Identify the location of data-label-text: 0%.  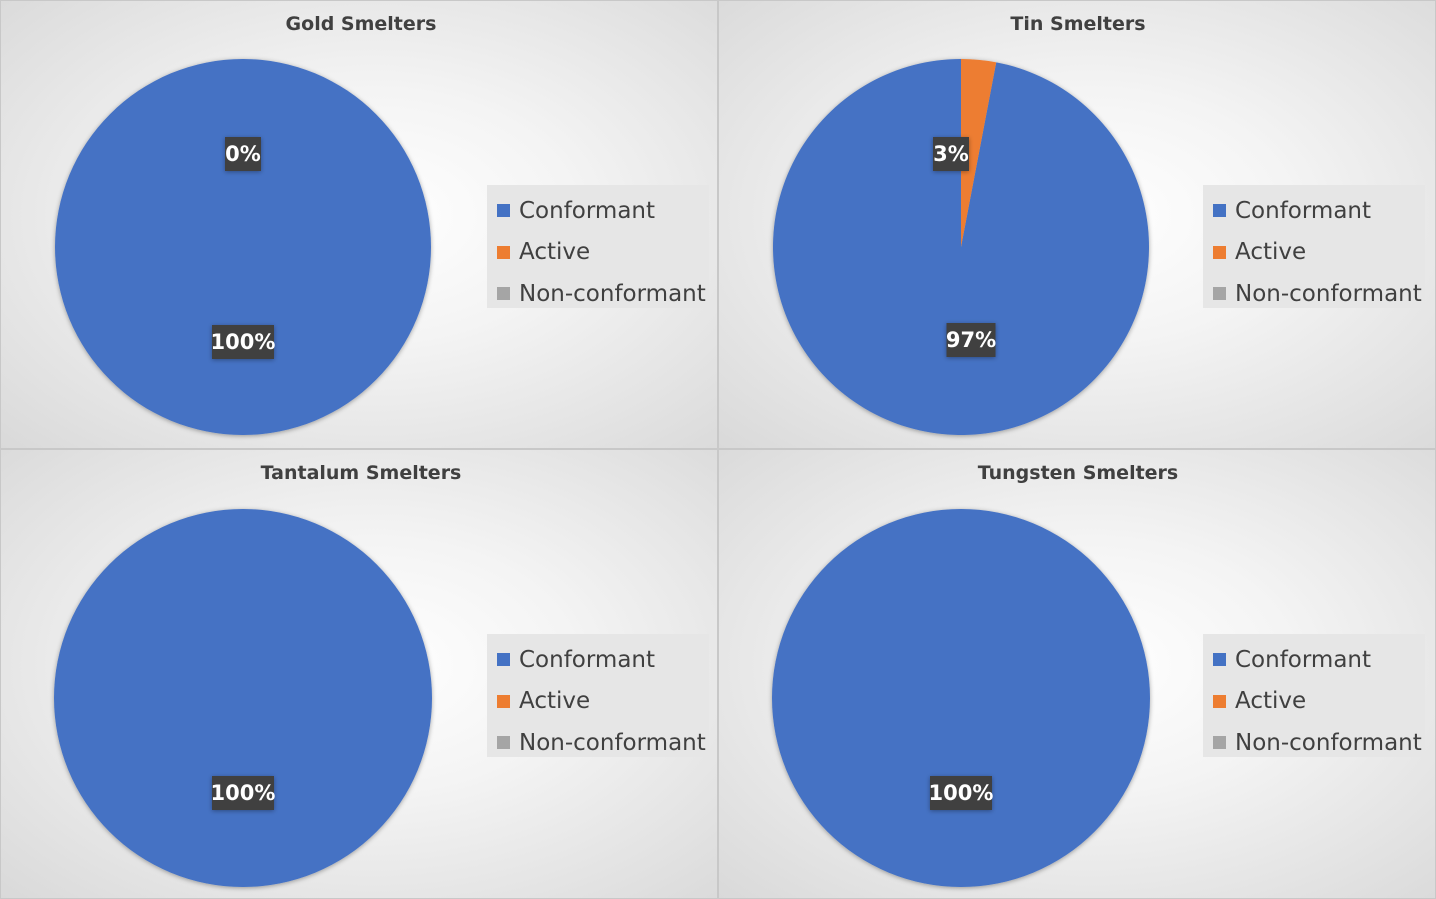
(243, 154).